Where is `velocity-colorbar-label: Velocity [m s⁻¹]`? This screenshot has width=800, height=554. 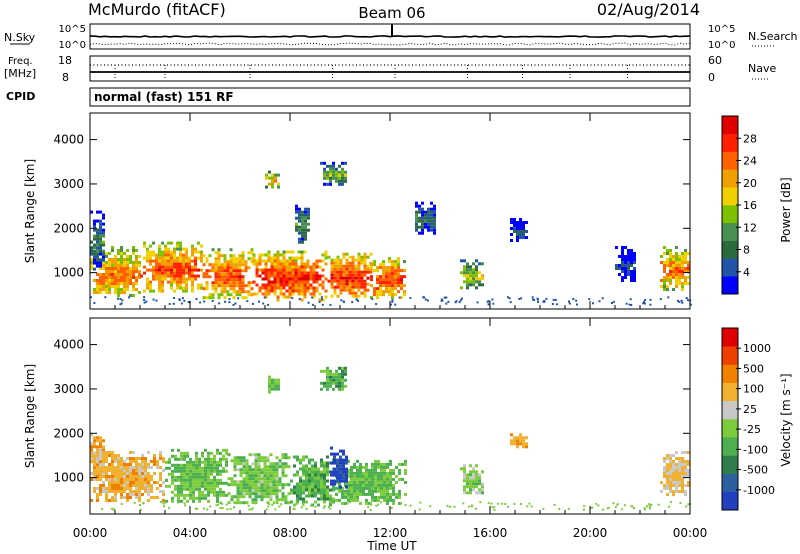 velocity-colorbar-label: Velocity [m s⁻¹] is located at coordinates (786, 419).